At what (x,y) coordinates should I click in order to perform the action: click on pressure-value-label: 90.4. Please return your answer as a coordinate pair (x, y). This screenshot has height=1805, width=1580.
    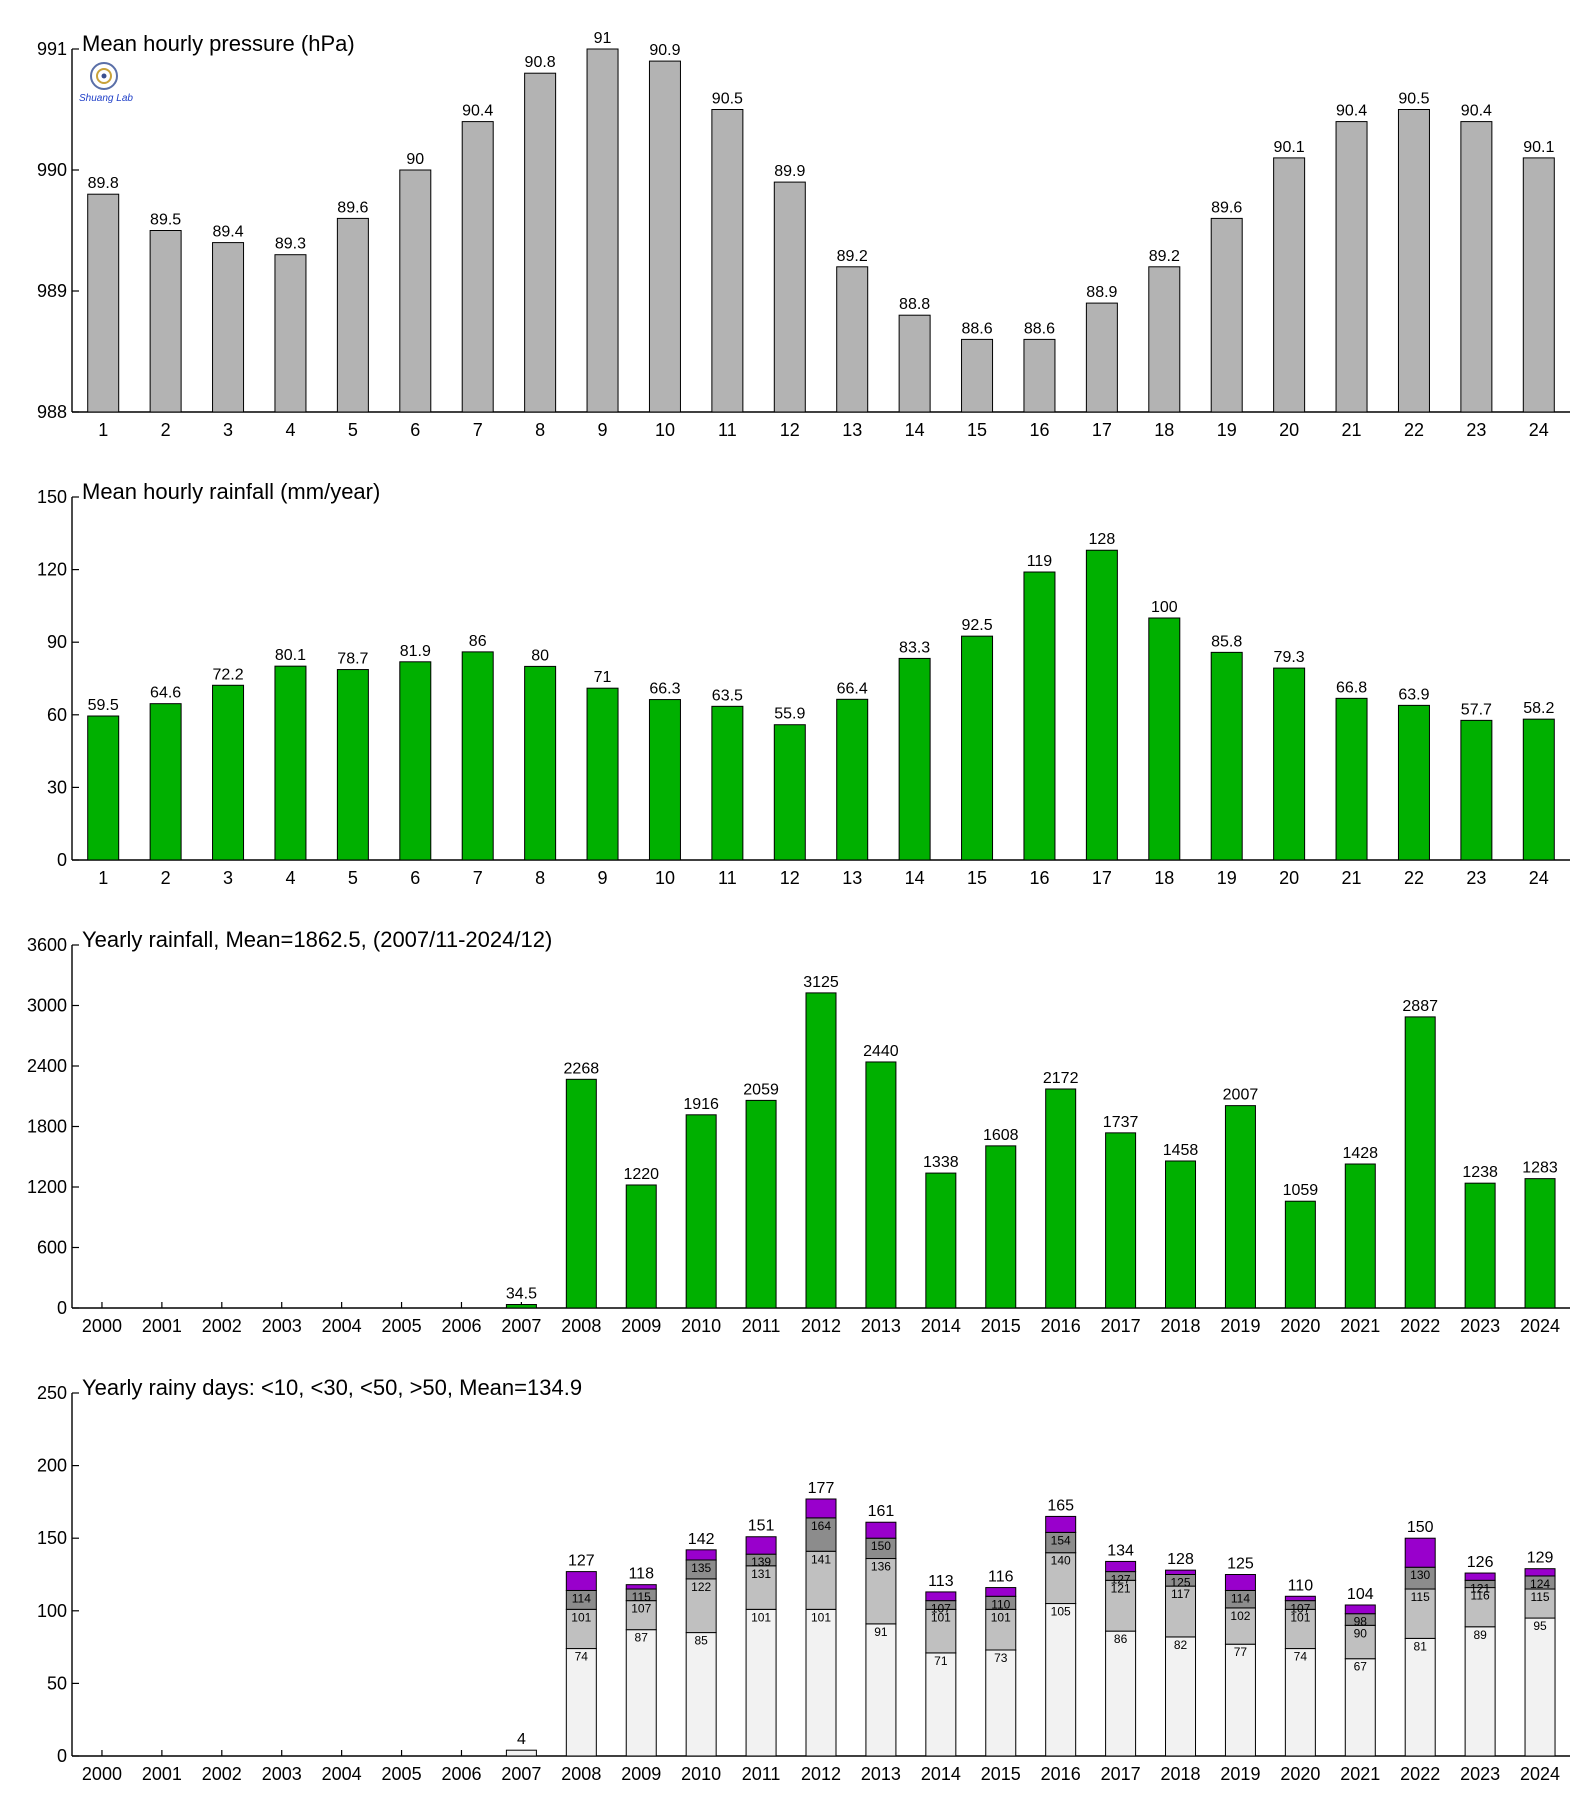
    Looking at the image, I should click on (1476, 111).